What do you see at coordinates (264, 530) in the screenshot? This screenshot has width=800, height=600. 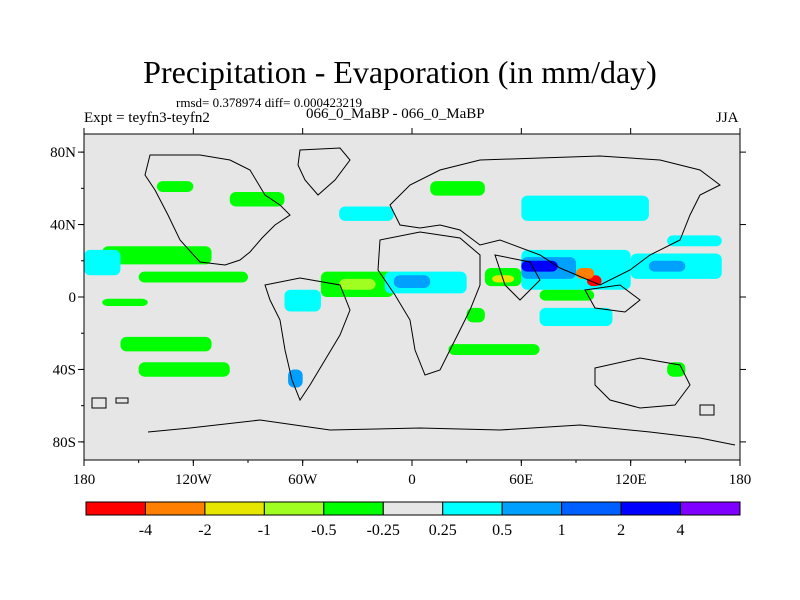 I see `colorbar-label: -1` at bounding box center [264, 530].